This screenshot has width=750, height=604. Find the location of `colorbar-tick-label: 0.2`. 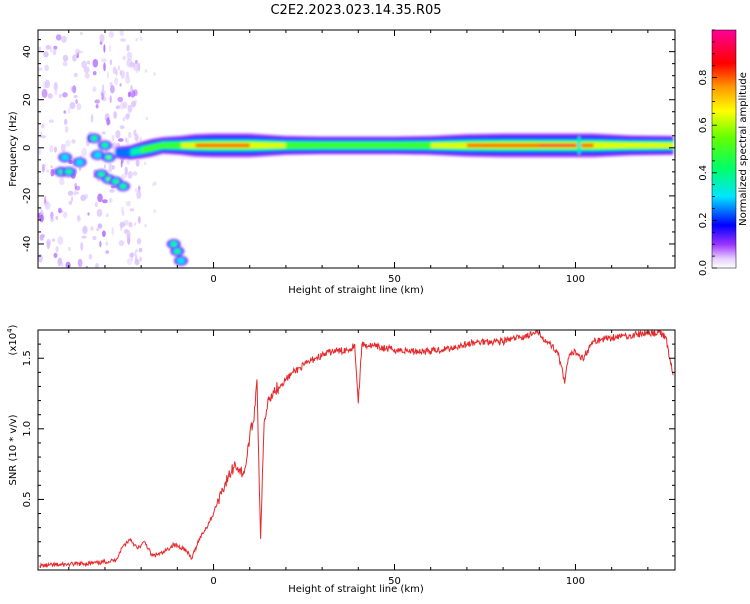

colorbar-tick-label: 0.2 is located at coordinates (703, 220).